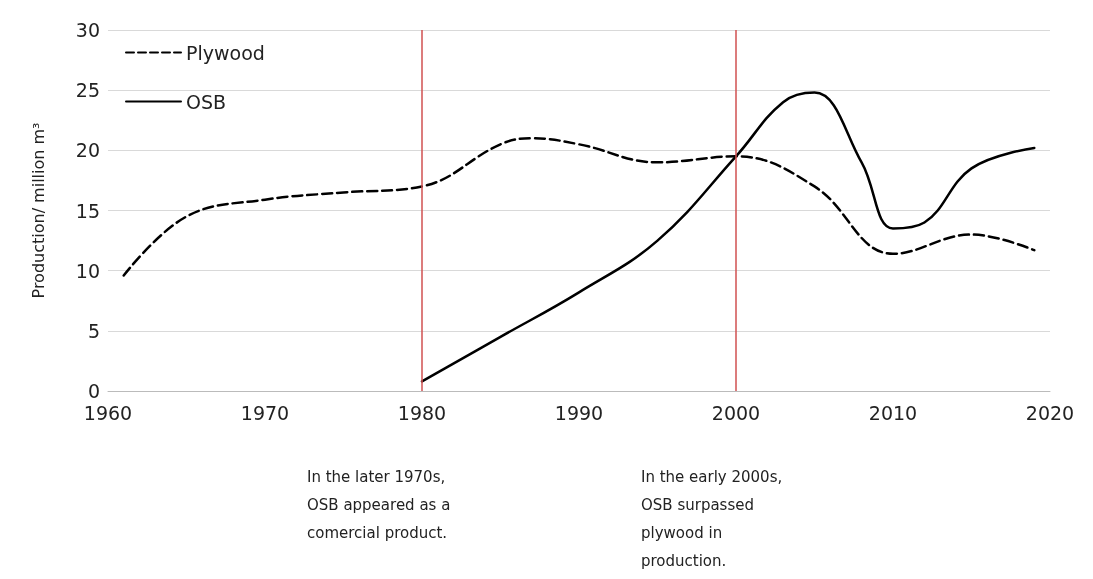  Describe the element at coordinates (93, 330) in the screenshot. I see `y-tick-label: 5` at that location.